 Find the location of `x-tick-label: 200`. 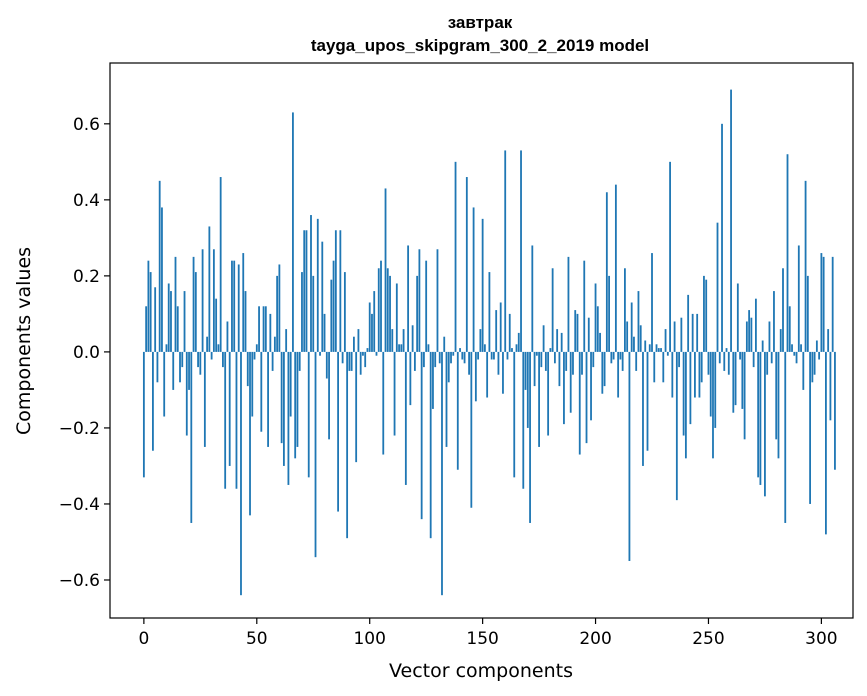

x-tick-label: 200 is located at coordinates (595, 639).